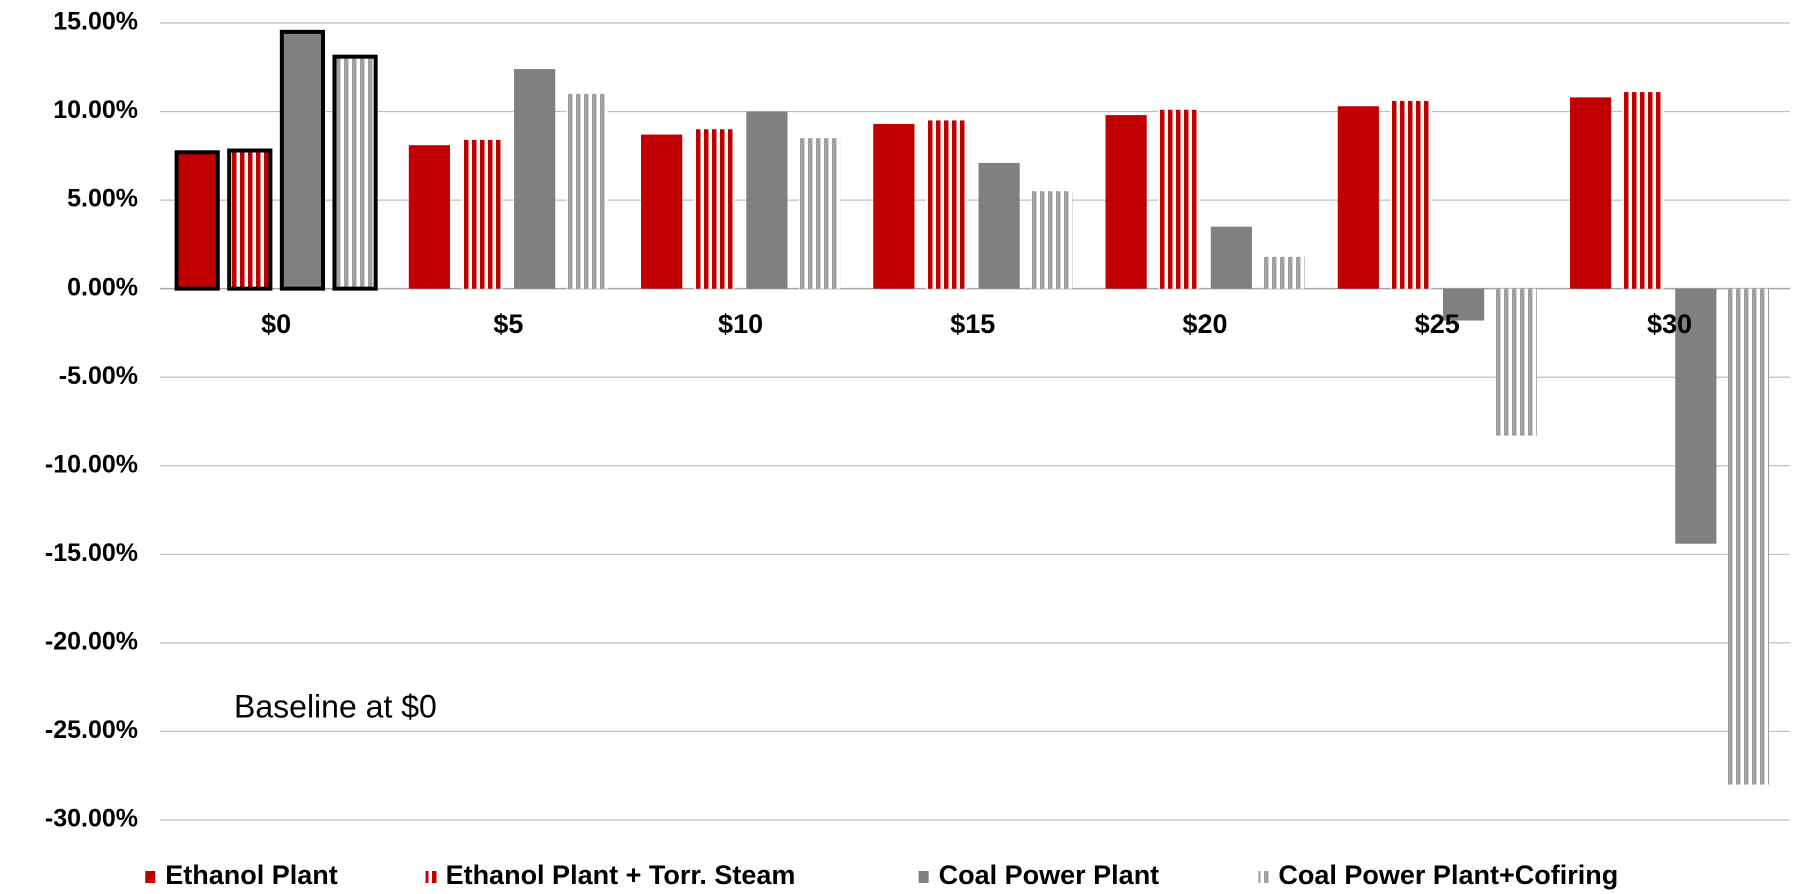  What do you see at coordinates (95, 22) in the screenshot?
I see `y-tick-label: 15.00%` at bounding box center [95, 22].